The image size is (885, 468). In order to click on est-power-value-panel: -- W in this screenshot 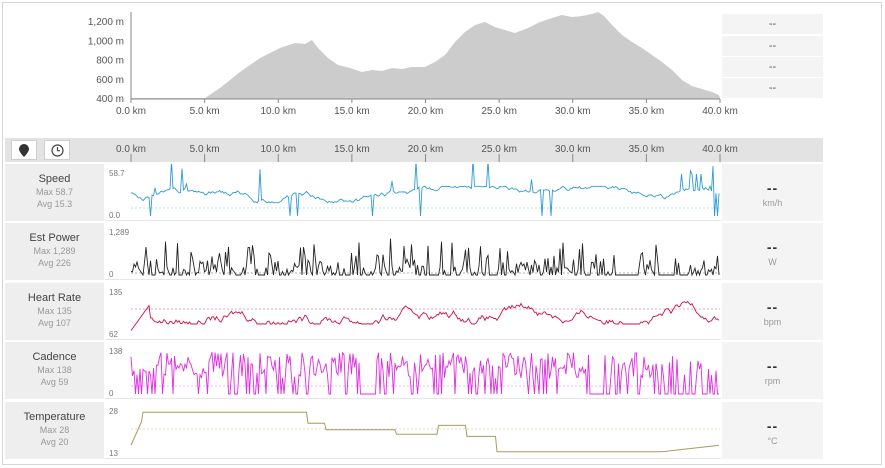, I will do `click(772, 251)`.